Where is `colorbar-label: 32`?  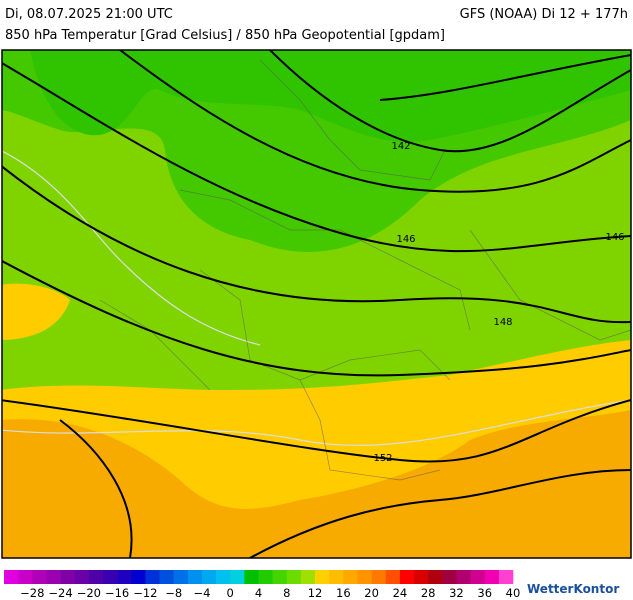
colorbar-label: 32 is located at coordinates (456, 593).